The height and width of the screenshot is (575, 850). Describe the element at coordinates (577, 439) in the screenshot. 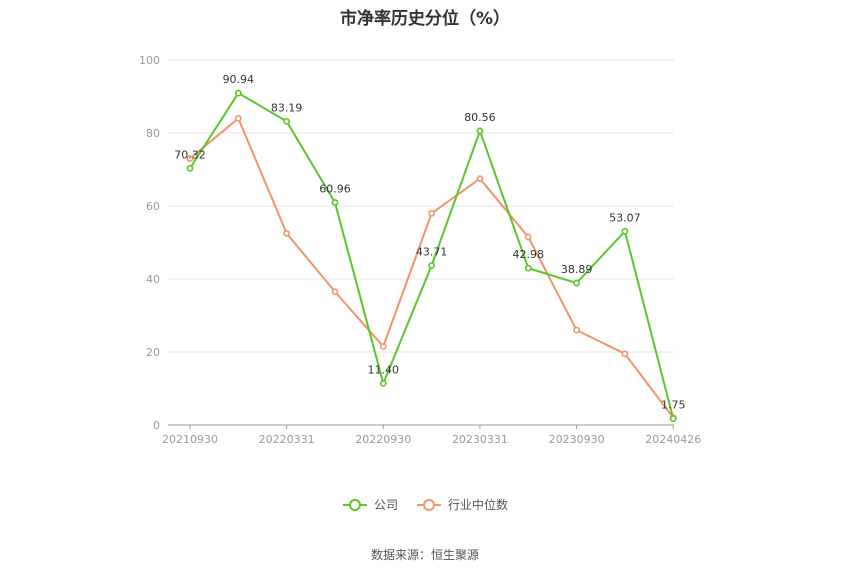

I see `x-tick-label: 20230930` at that location.